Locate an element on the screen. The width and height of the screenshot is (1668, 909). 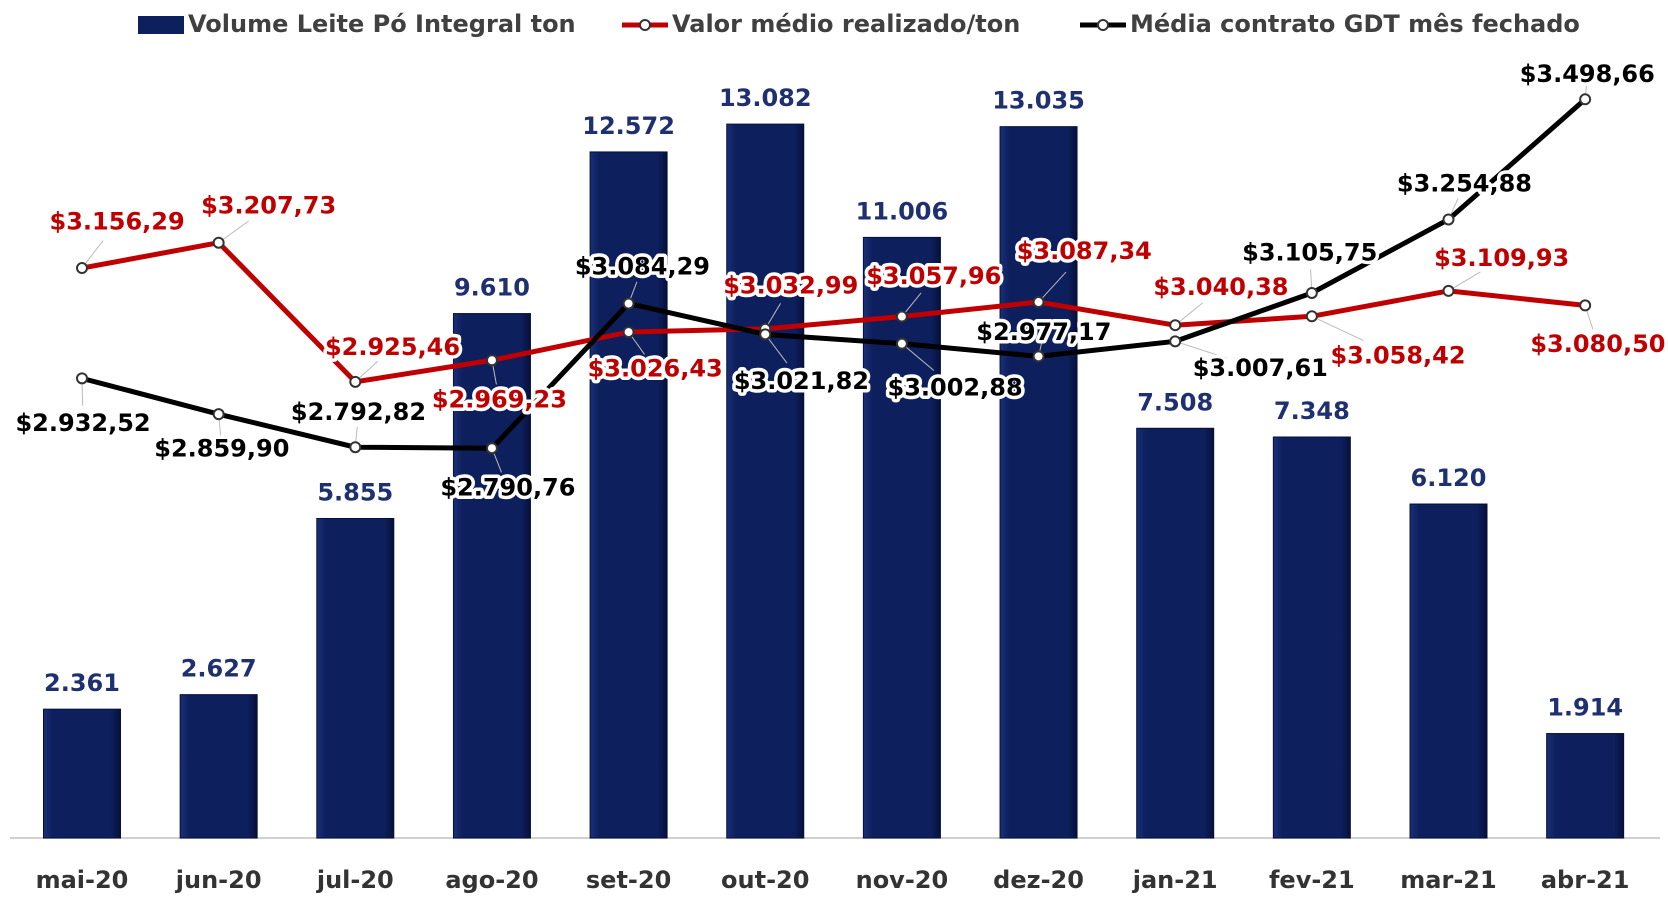
bar-value-label: 5.855 is located at coordinates (355, 492).